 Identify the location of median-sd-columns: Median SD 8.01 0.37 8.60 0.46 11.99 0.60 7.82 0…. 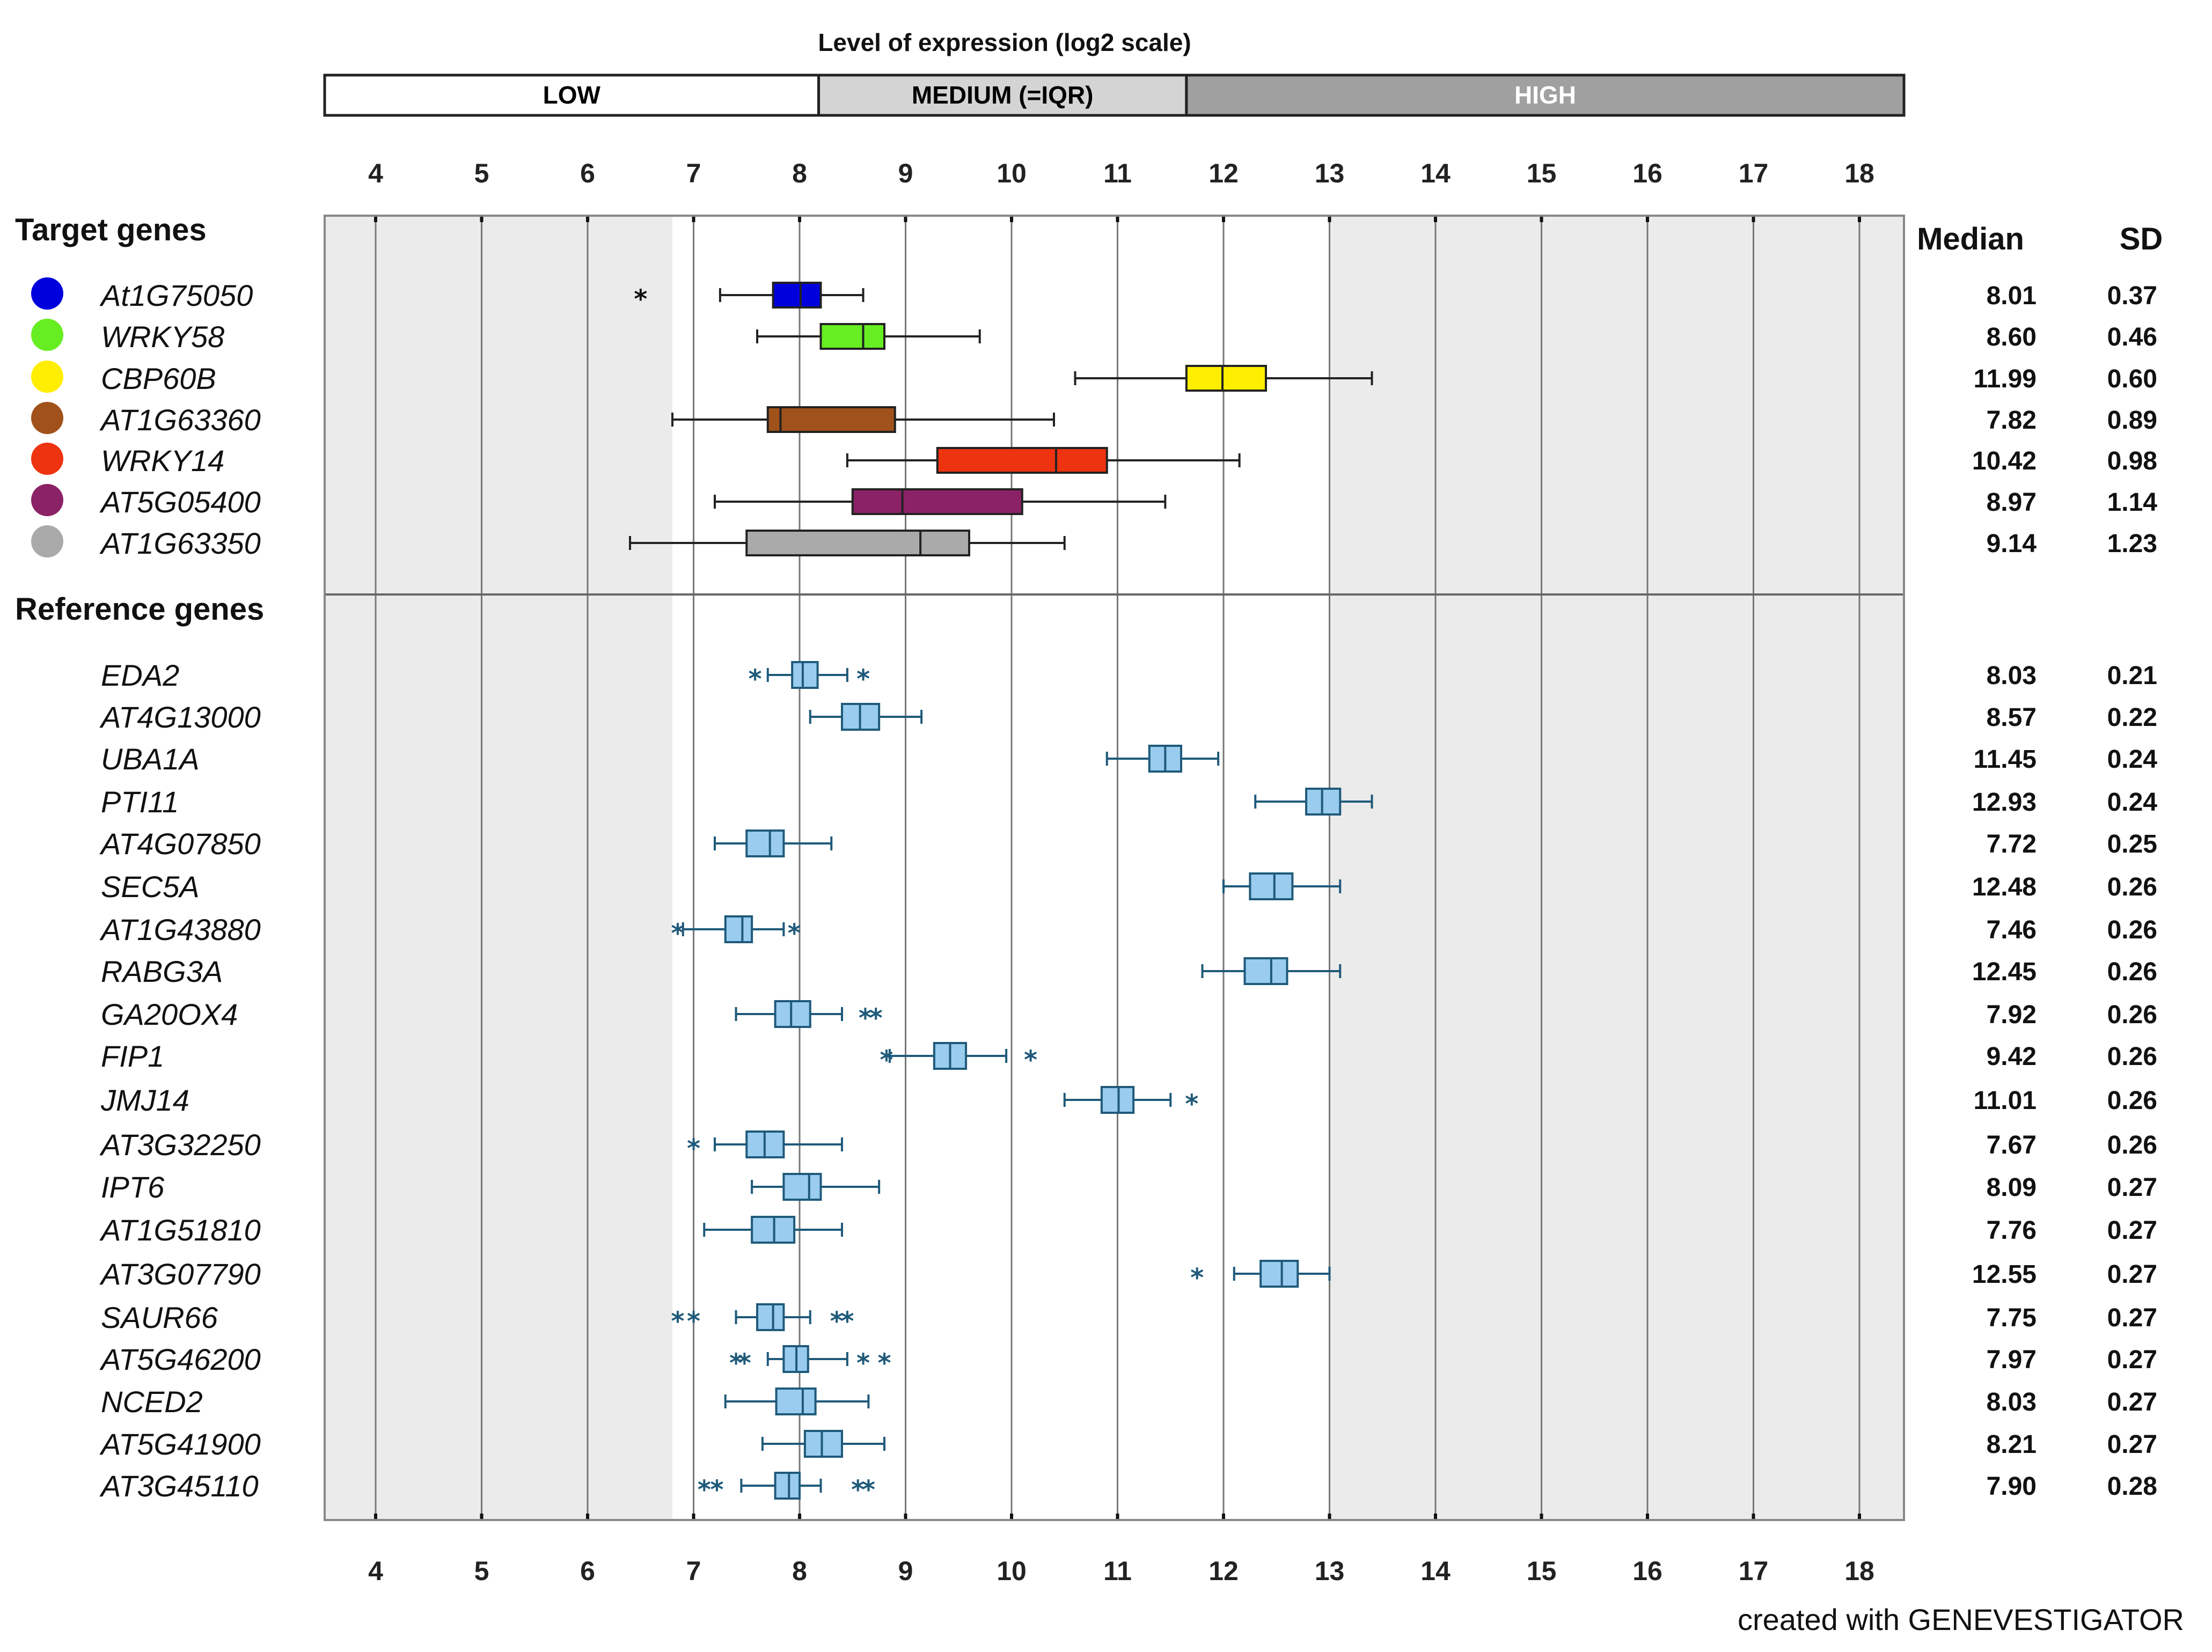
(2040, 862).